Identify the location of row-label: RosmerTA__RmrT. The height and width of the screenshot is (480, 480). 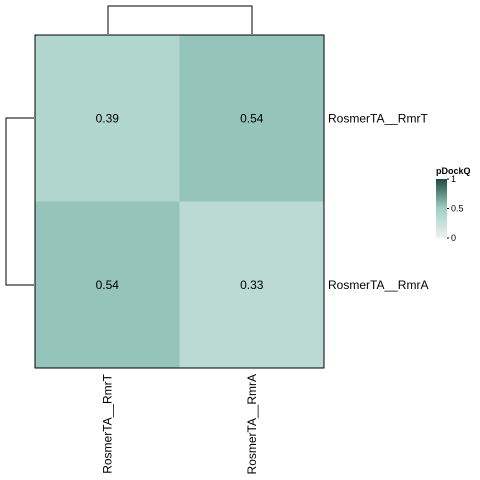
(378, 118).